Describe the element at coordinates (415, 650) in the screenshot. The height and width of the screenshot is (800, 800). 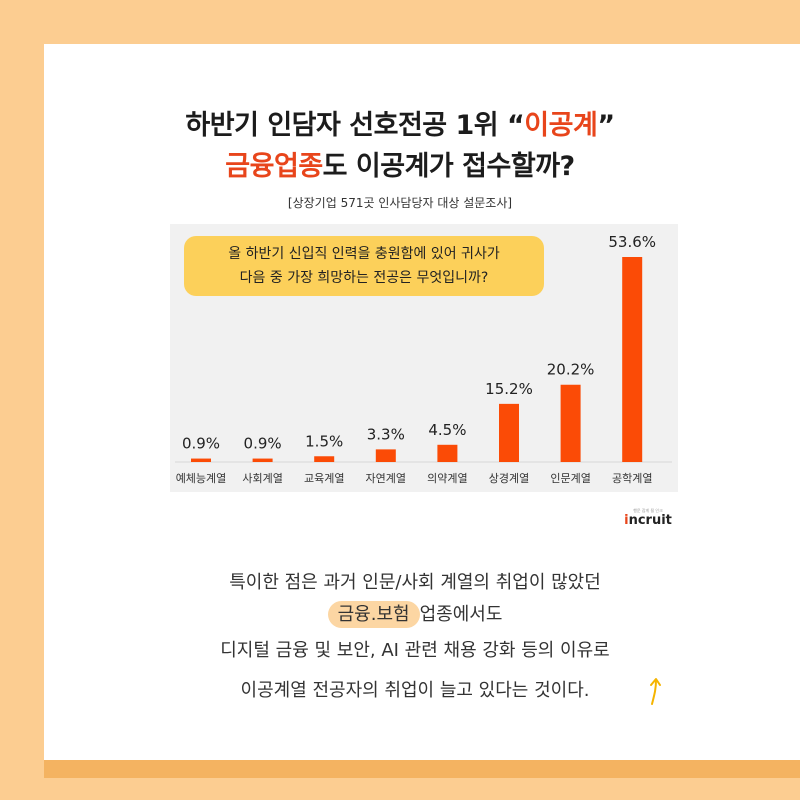
I see `body-line-3: 디지털 금융 및 보안, AI 관련 채용 강화 등의 이유로` at that location.